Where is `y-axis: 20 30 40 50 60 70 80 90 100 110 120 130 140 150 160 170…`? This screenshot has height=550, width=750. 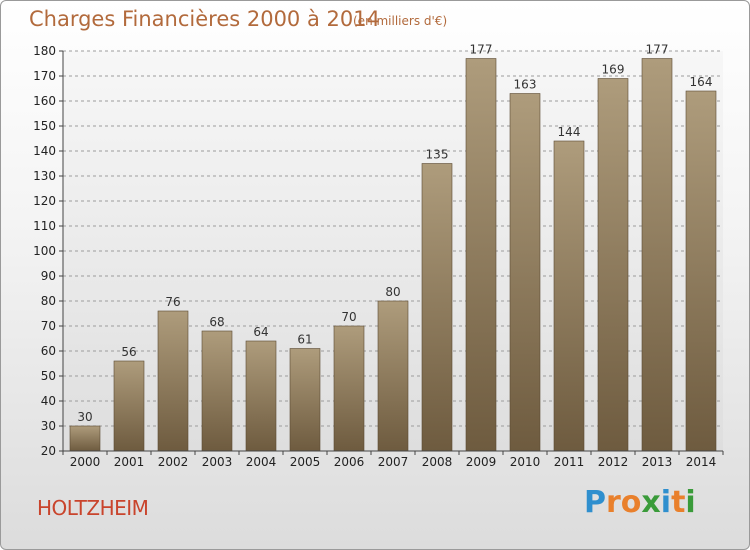 y-axis: 20 30 40 50 60 70 80 90 100 110 120 130 140 150 160 170… is located at coordinates (48, 251).